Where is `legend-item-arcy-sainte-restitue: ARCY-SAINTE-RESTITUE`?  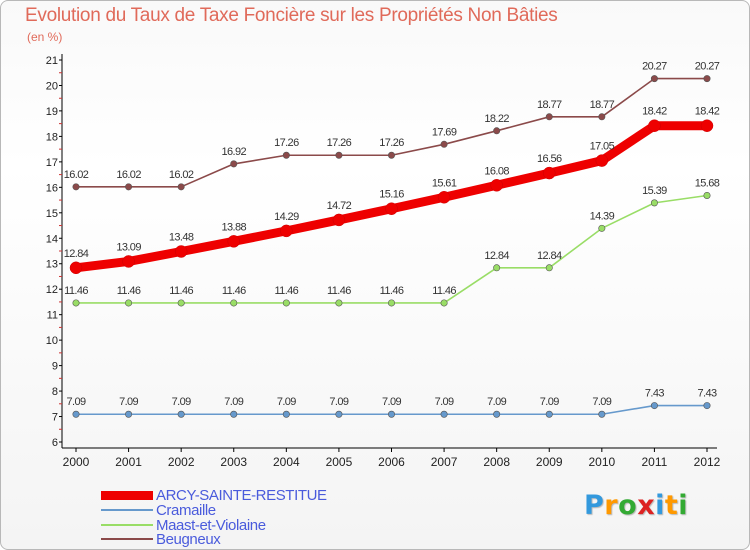 legend-item-arcy-sainte-restitue: ARCY-SAINTE-RESTITUE is located at coordinates (214, 495).